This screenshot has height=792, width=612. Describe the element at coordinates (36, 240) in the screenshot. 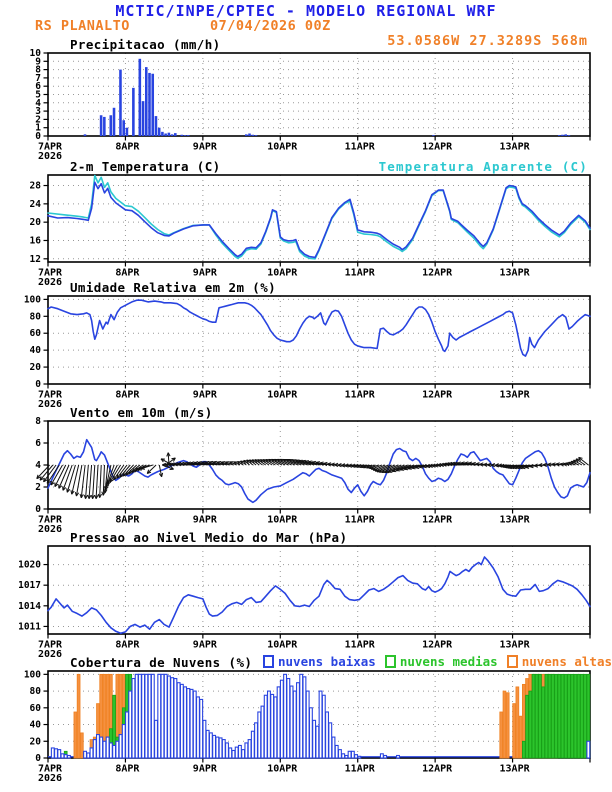

I see `svg-text: 16` at that location.